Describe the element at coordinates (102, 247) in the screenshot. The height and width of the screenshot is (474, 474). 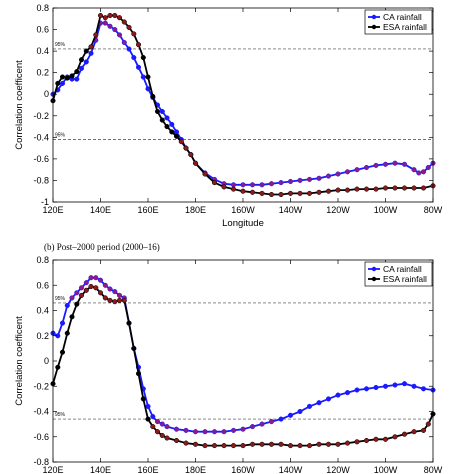
I see `panel-b-title: (b) Post–2000 period (2000–16)` at that location.